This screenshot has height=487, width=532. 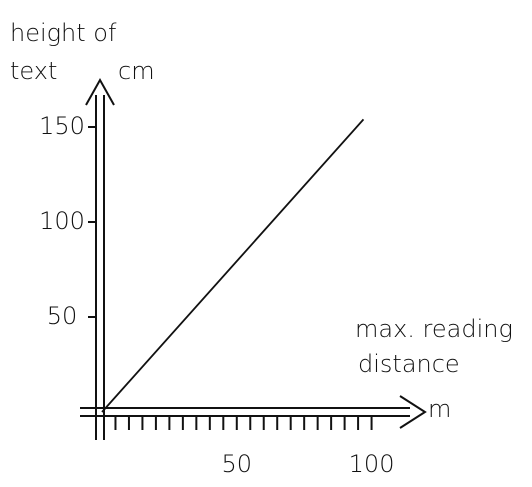 What do you see at coordinates (409, 364) in the screenshot?
I see `x-axis-label: distance` at bounding box center [409, 364].